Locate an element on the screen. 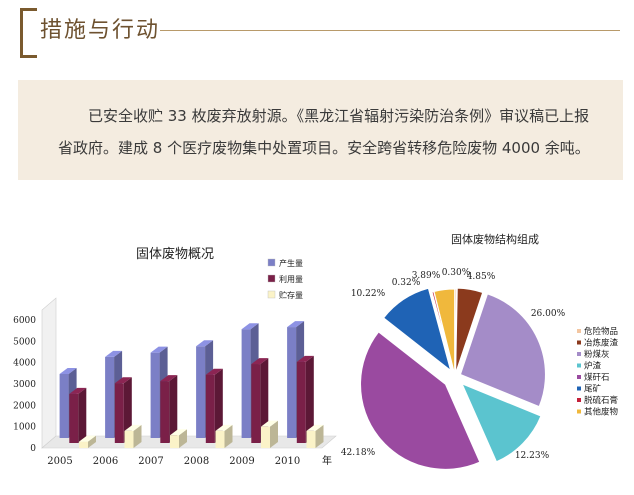 The height and width of the screenshot is (495, 634). bar-chart-title: 固体废物概况 is located at coordinates (175, 254).